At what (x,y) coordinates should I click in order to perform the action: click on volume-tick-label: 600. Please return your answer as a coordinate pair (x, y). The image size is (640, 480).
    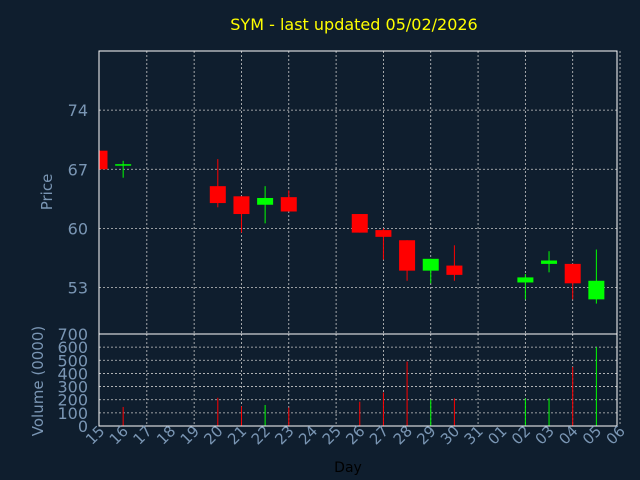
    Looking at the image, I should click on (72, 347).